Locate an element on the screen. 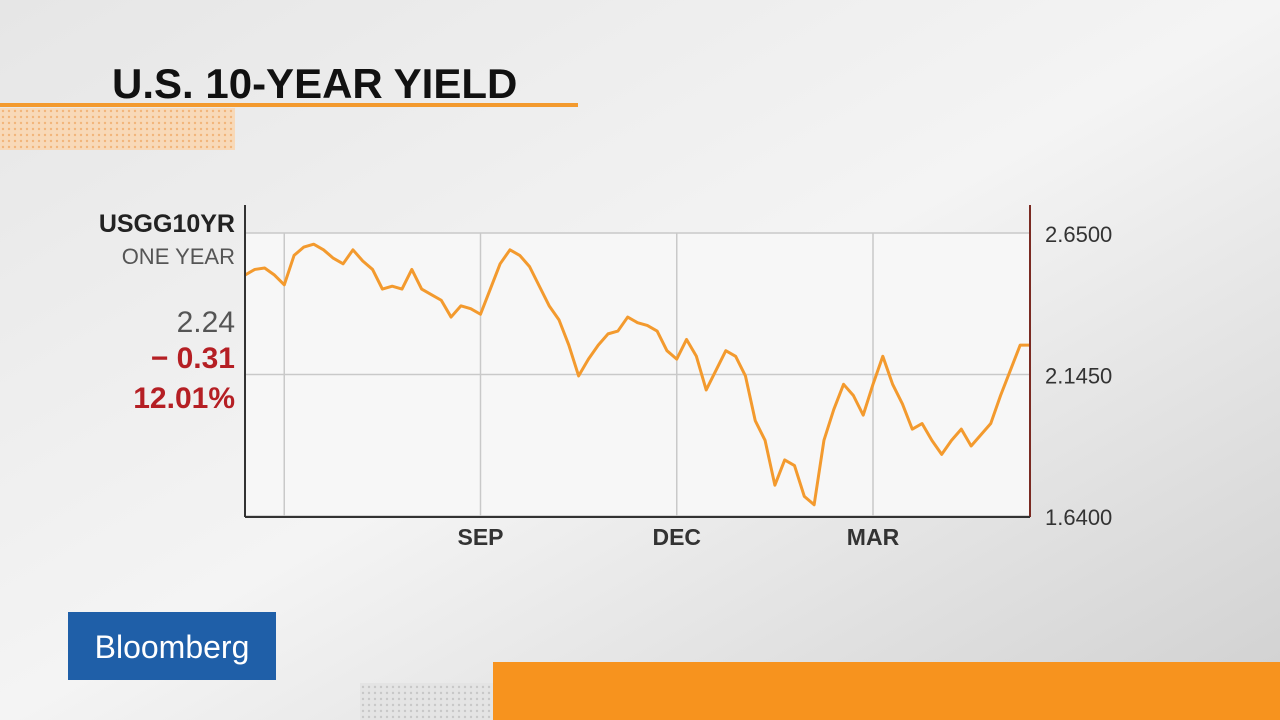  y-tick-label: 2.6500 is located at coordinates (1078, 234).